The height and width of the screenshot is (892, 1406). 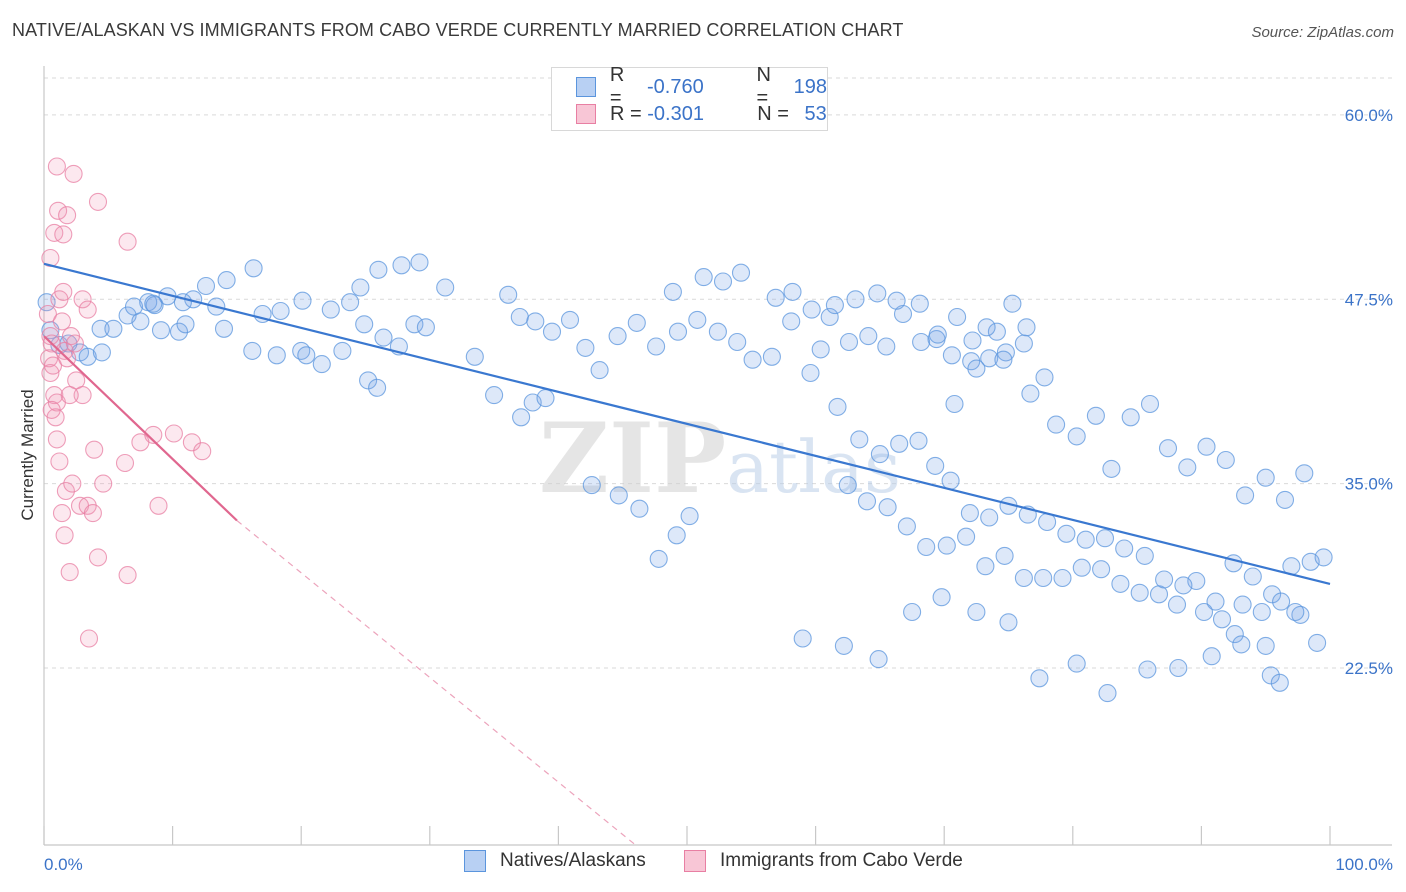 What do you see at coordinates (586, 114) in the screenshot?
I see `legend-swatch-pink` at bounding box center [586, 114].